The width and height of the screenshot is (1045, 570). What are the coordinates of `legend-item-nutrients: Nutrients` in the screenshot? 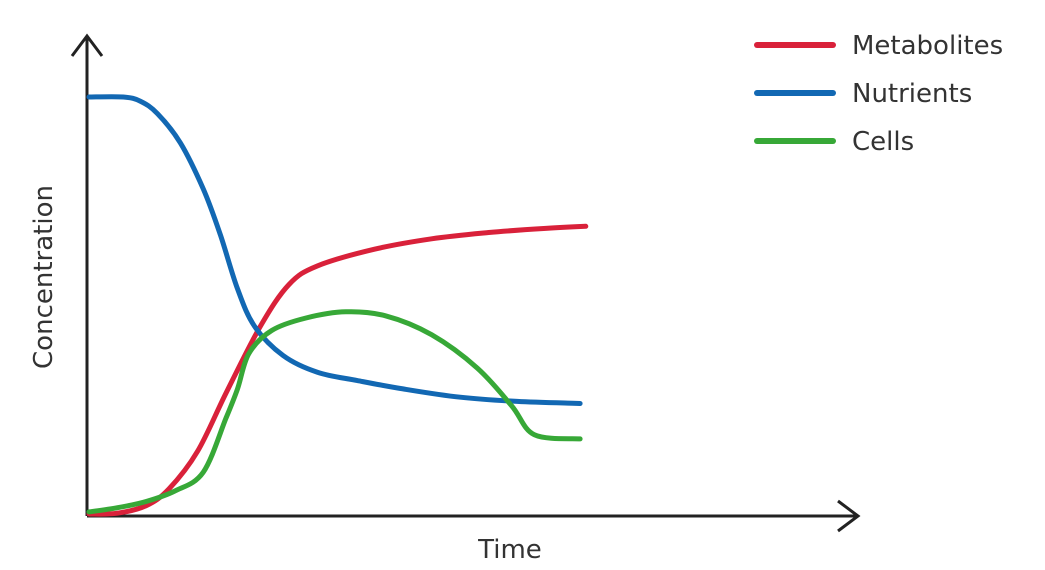 It's located at (863, 94).